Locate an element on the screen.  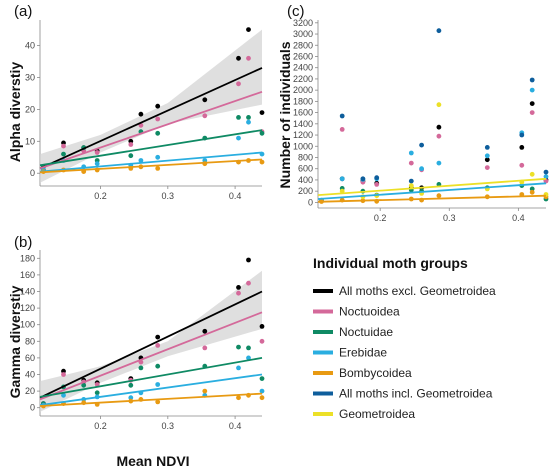
legend-title: Individual moth groups is located at coordinates (390, 263).